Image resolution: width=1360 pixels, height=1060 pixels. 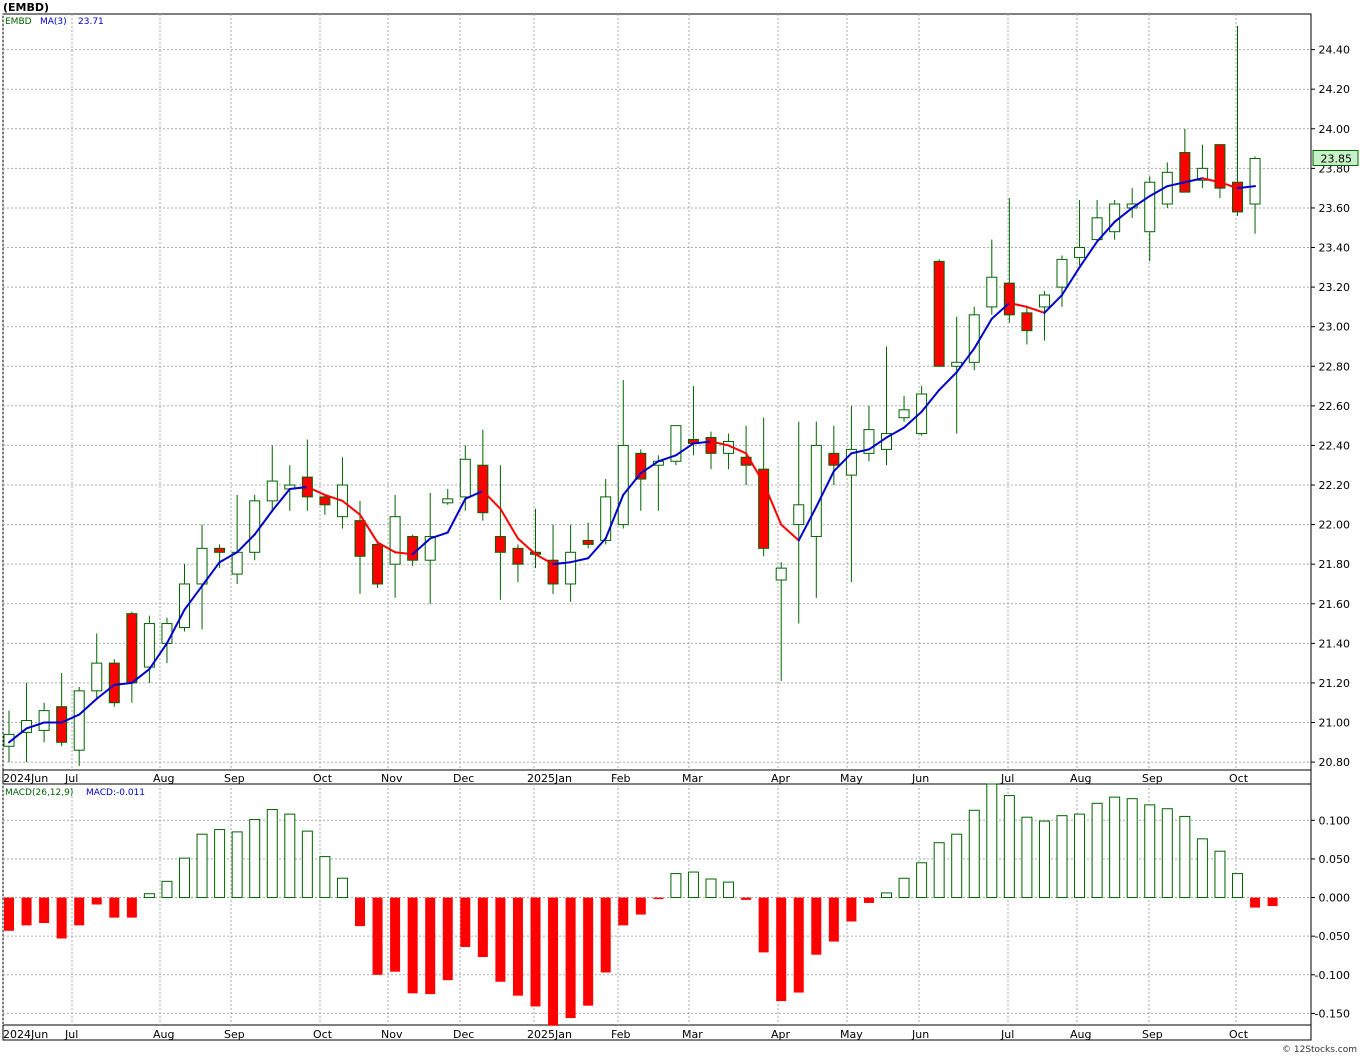 What do you see at coordinates (25, 778) in the screenshot?
I see `x-tick-label: 2024Jun` at bounding box center [25, 778].